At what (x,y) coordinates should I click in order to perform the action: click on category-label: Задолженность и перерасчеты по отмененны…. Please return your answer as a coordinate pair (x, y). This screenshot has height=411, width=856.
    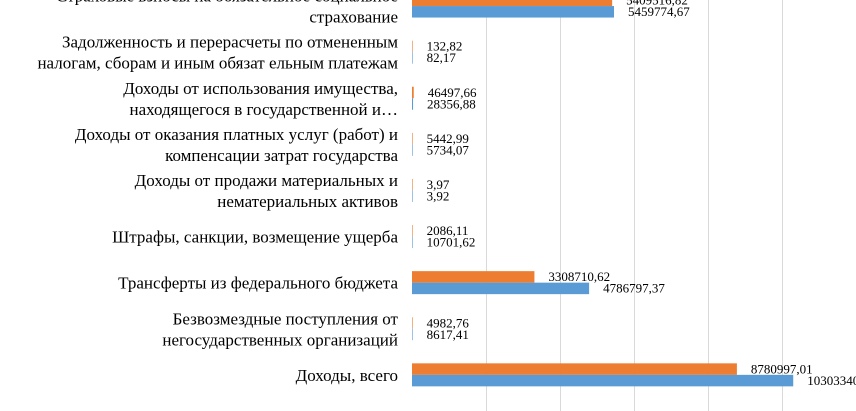
    Looking at the image, I should click on (230, 42).